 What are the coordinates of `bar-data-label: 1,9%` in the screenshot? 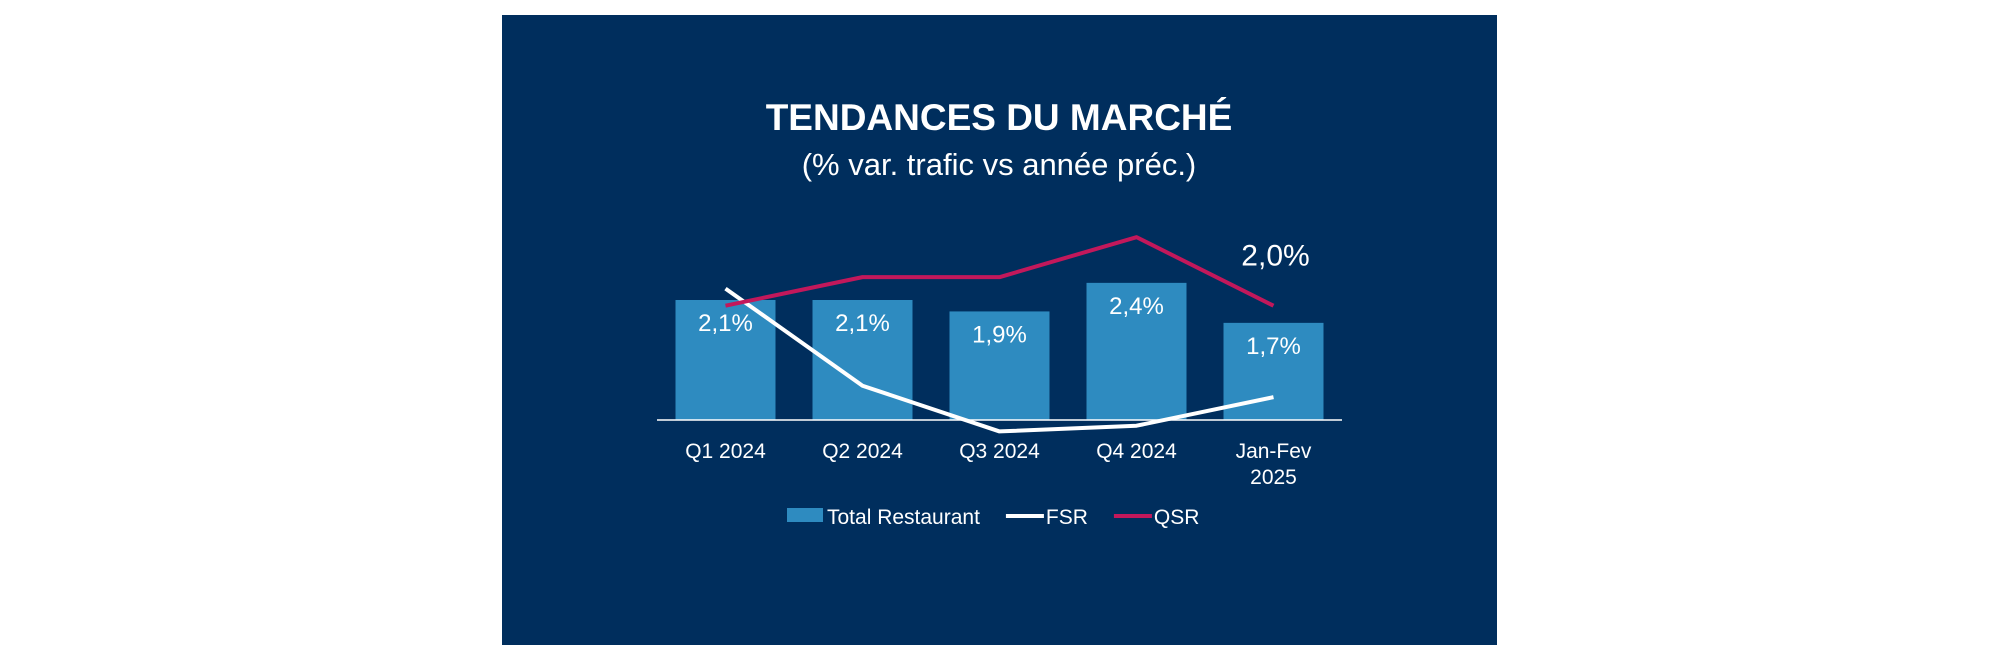 It's located at (999, 334).